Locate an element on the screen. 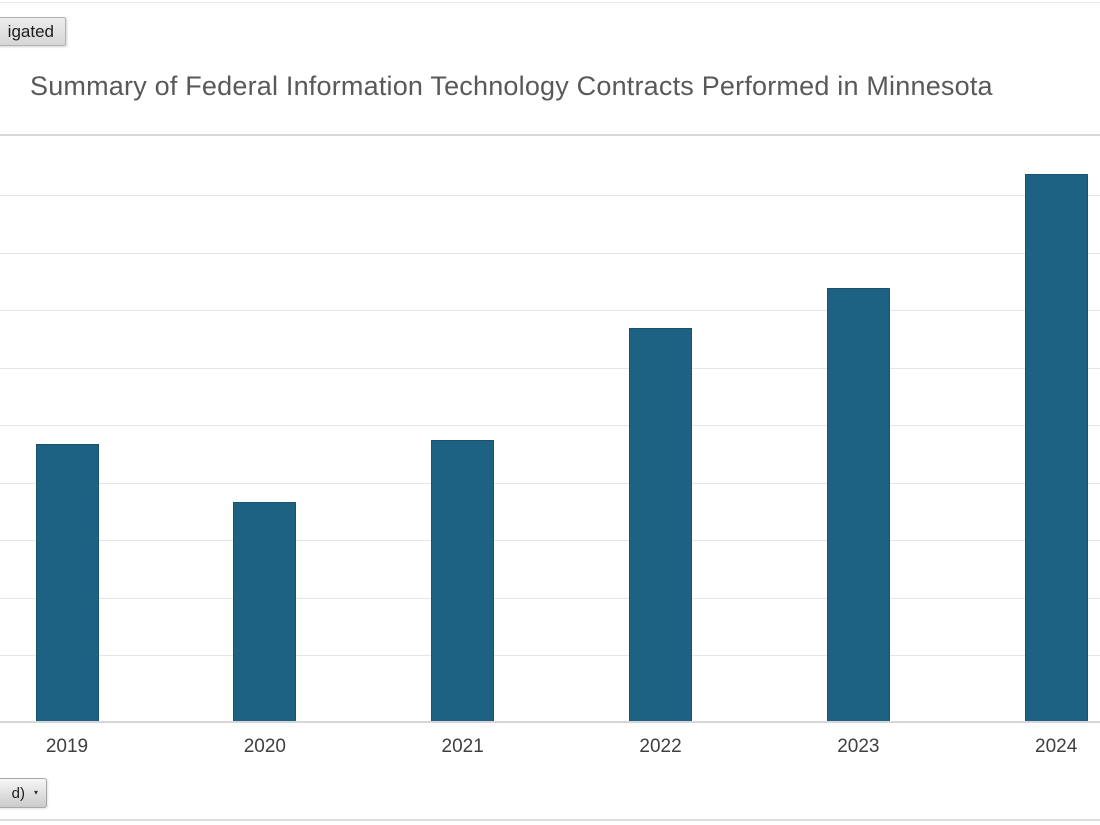 This screenshot has width=1100, height=825. bar-2021 is located at coordinates (463, 580).